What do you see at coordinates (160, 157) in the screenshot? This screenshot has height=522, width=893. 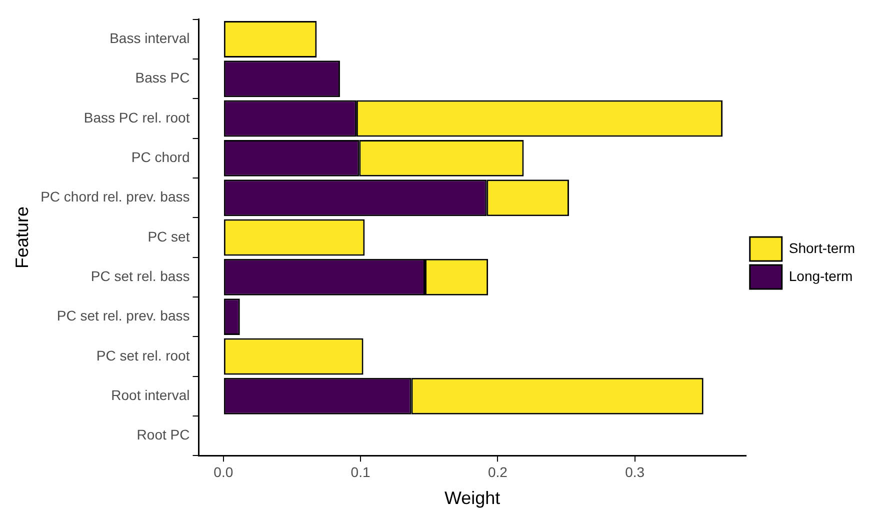 I see `y-tick-label: PC chord` at bounding box center [160, 157].